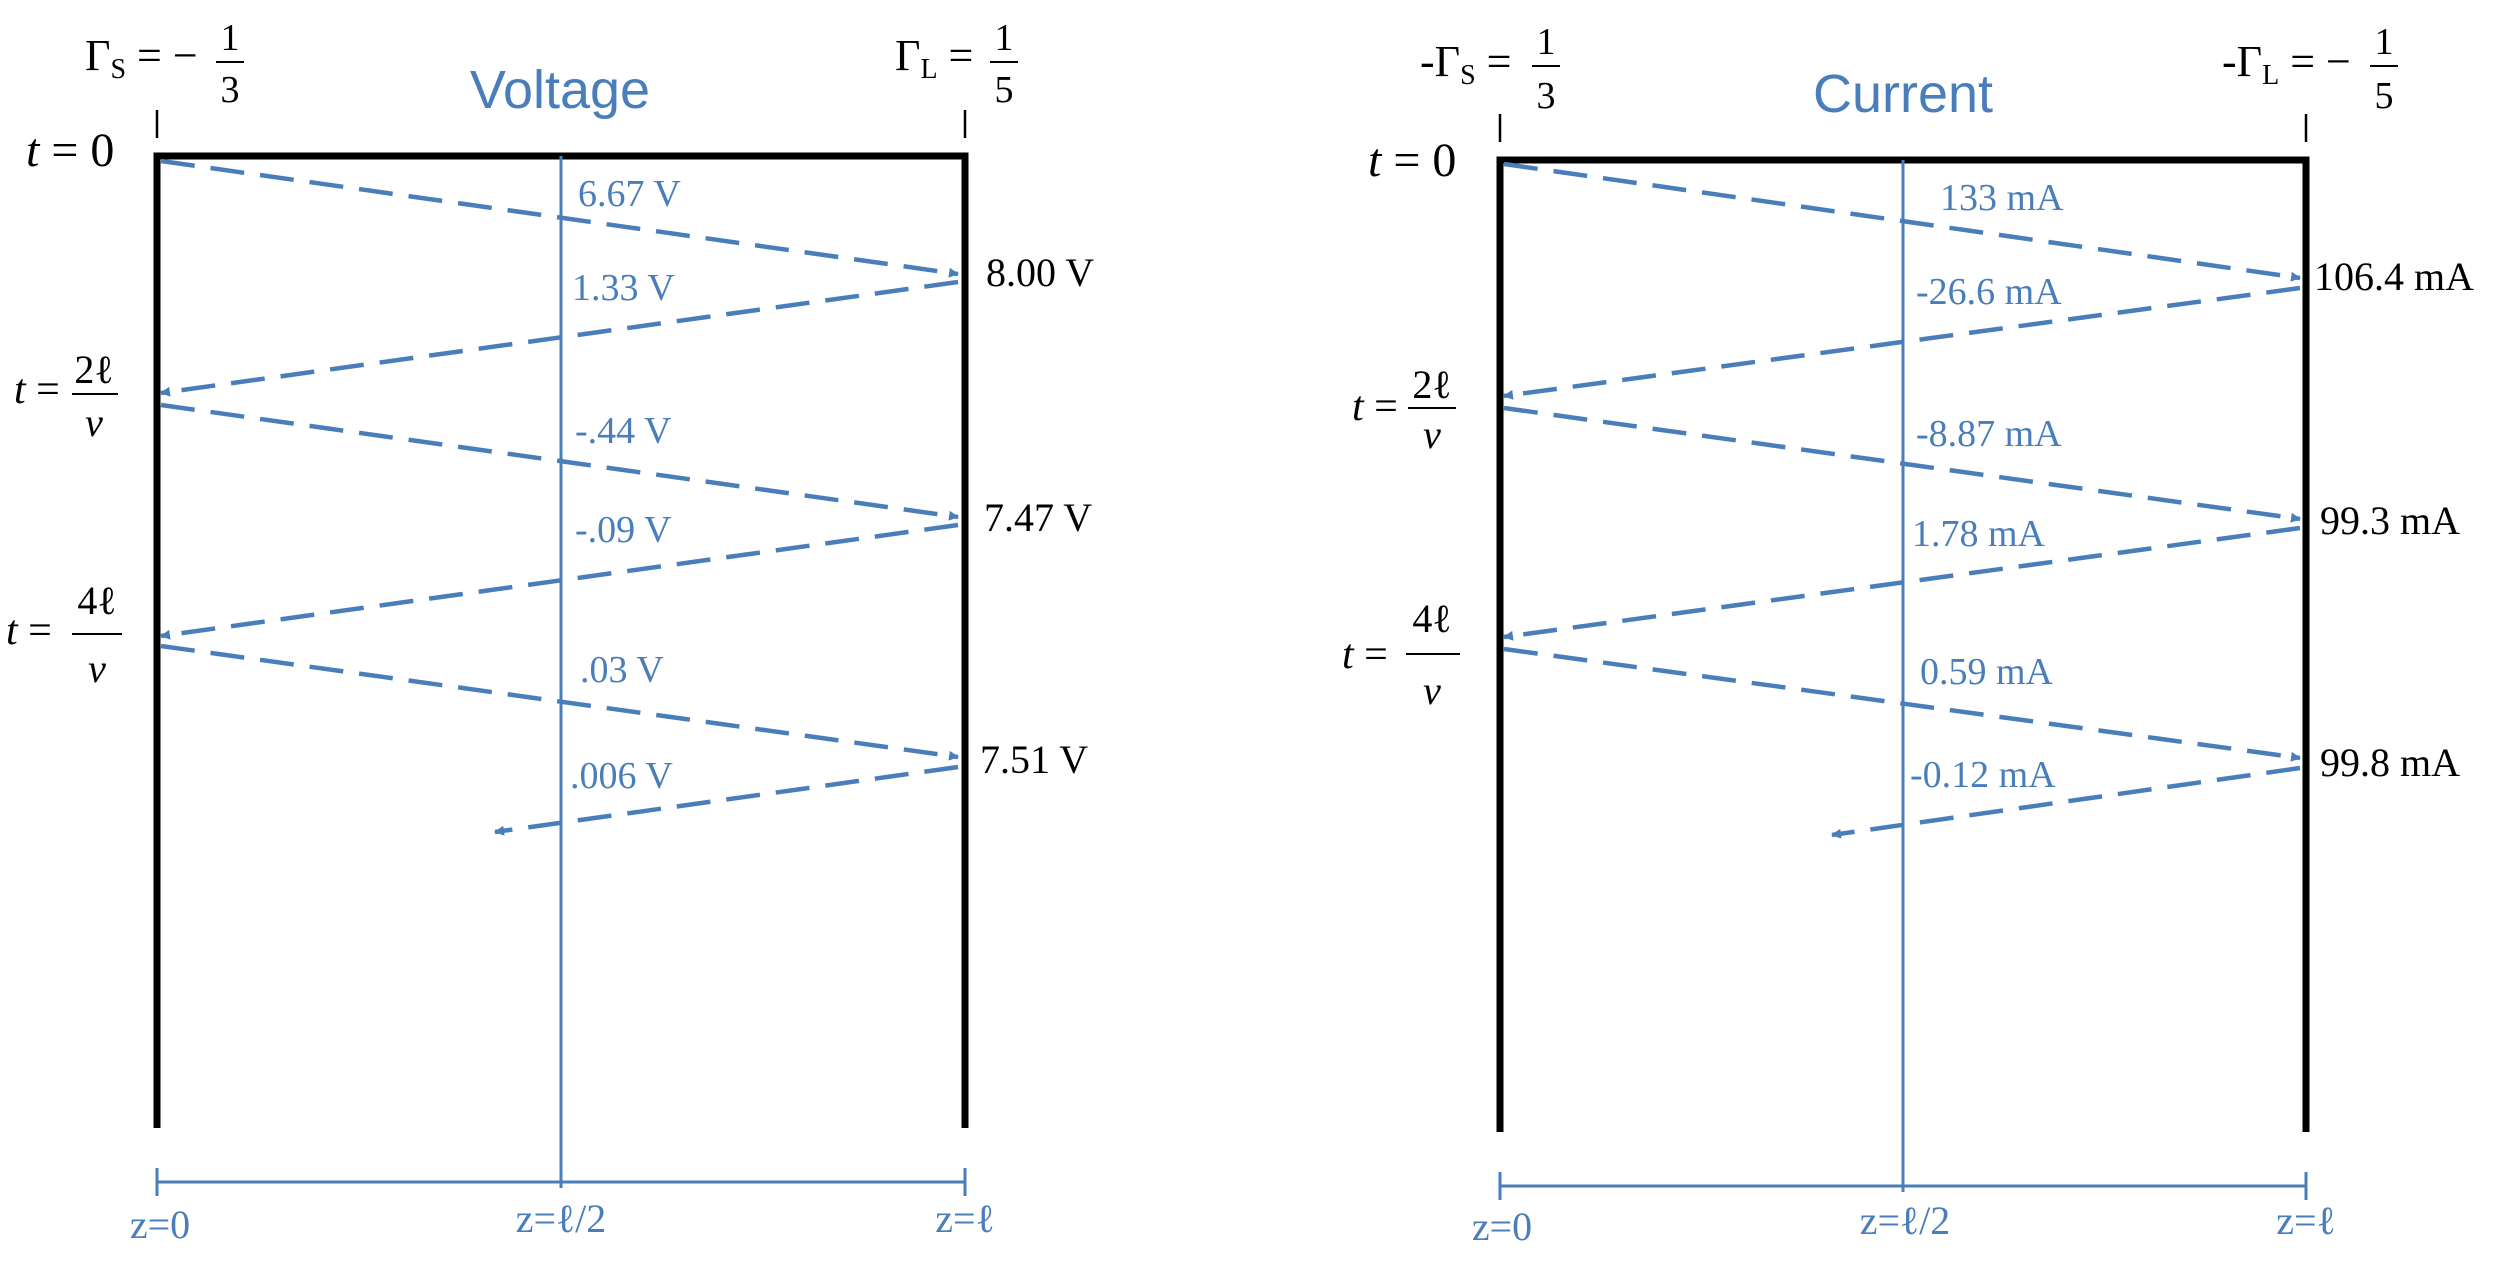 The image size is (2500, 1276). I want to click on wave-label-2: -26.6 mA, so click(1989, 292).